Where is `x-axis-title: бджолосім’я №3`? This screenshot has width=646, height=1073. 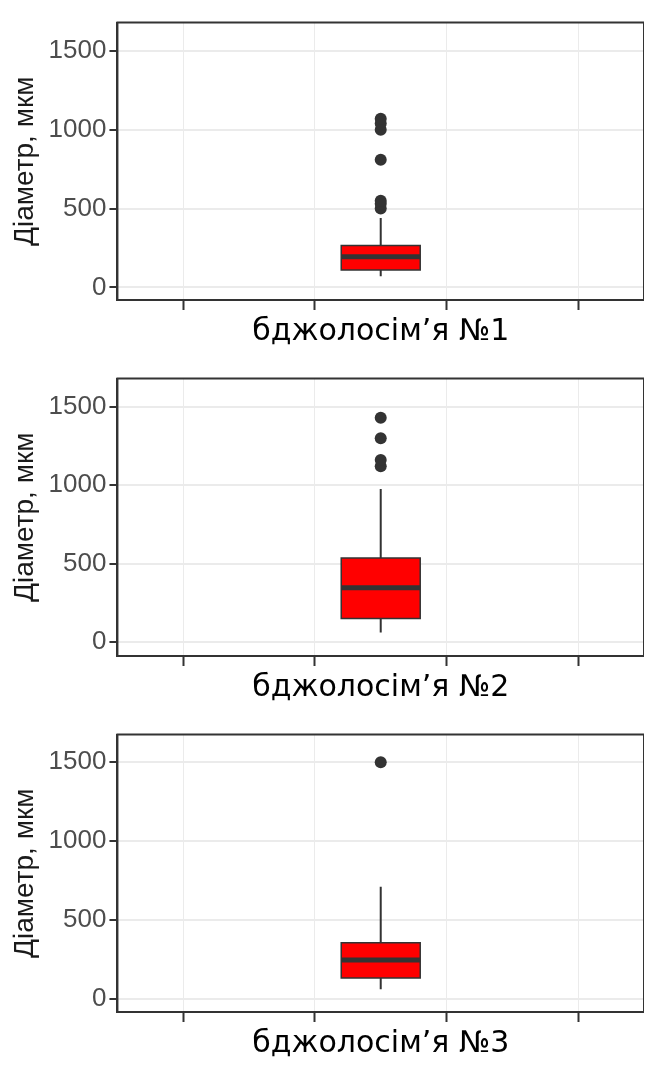
x-axis-title: бджолосім’я №3 is located at coordinates (381, 1041).